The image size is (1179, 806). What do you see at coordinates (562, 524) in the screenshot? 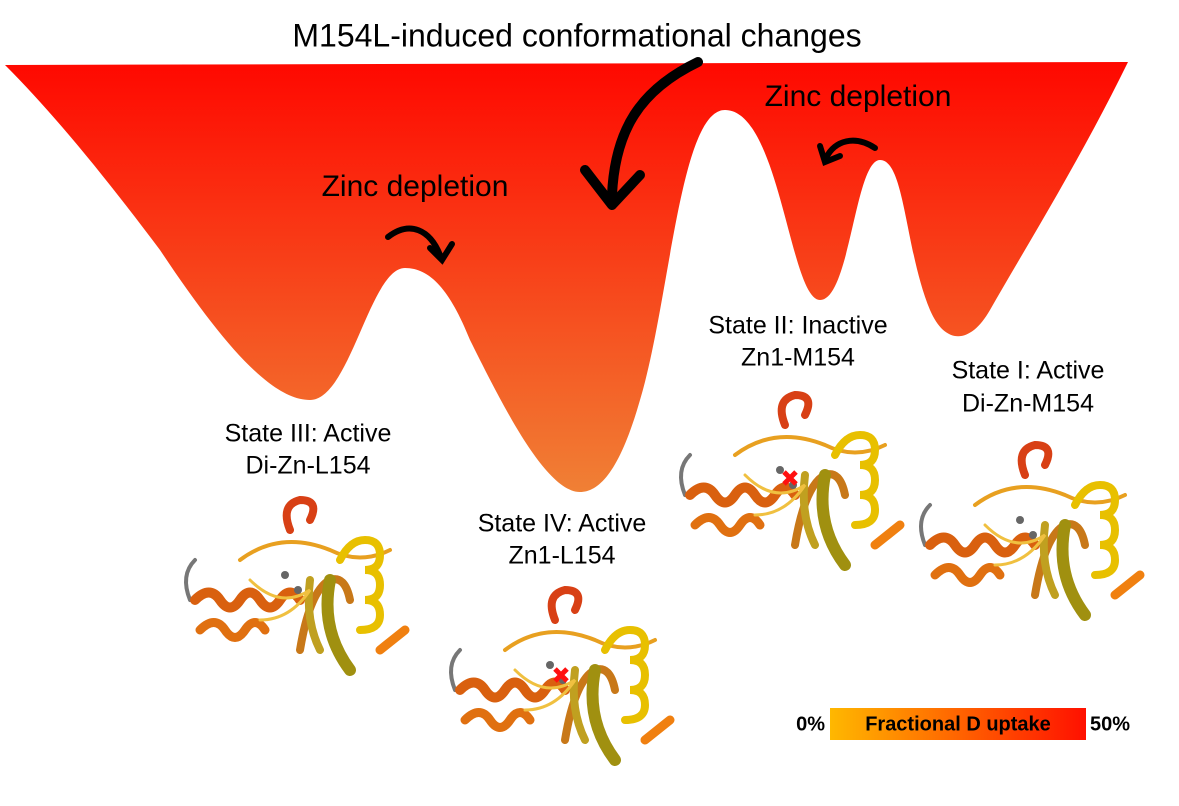
I see `state-label: State IV: Active` at bounding box center [562, 524].